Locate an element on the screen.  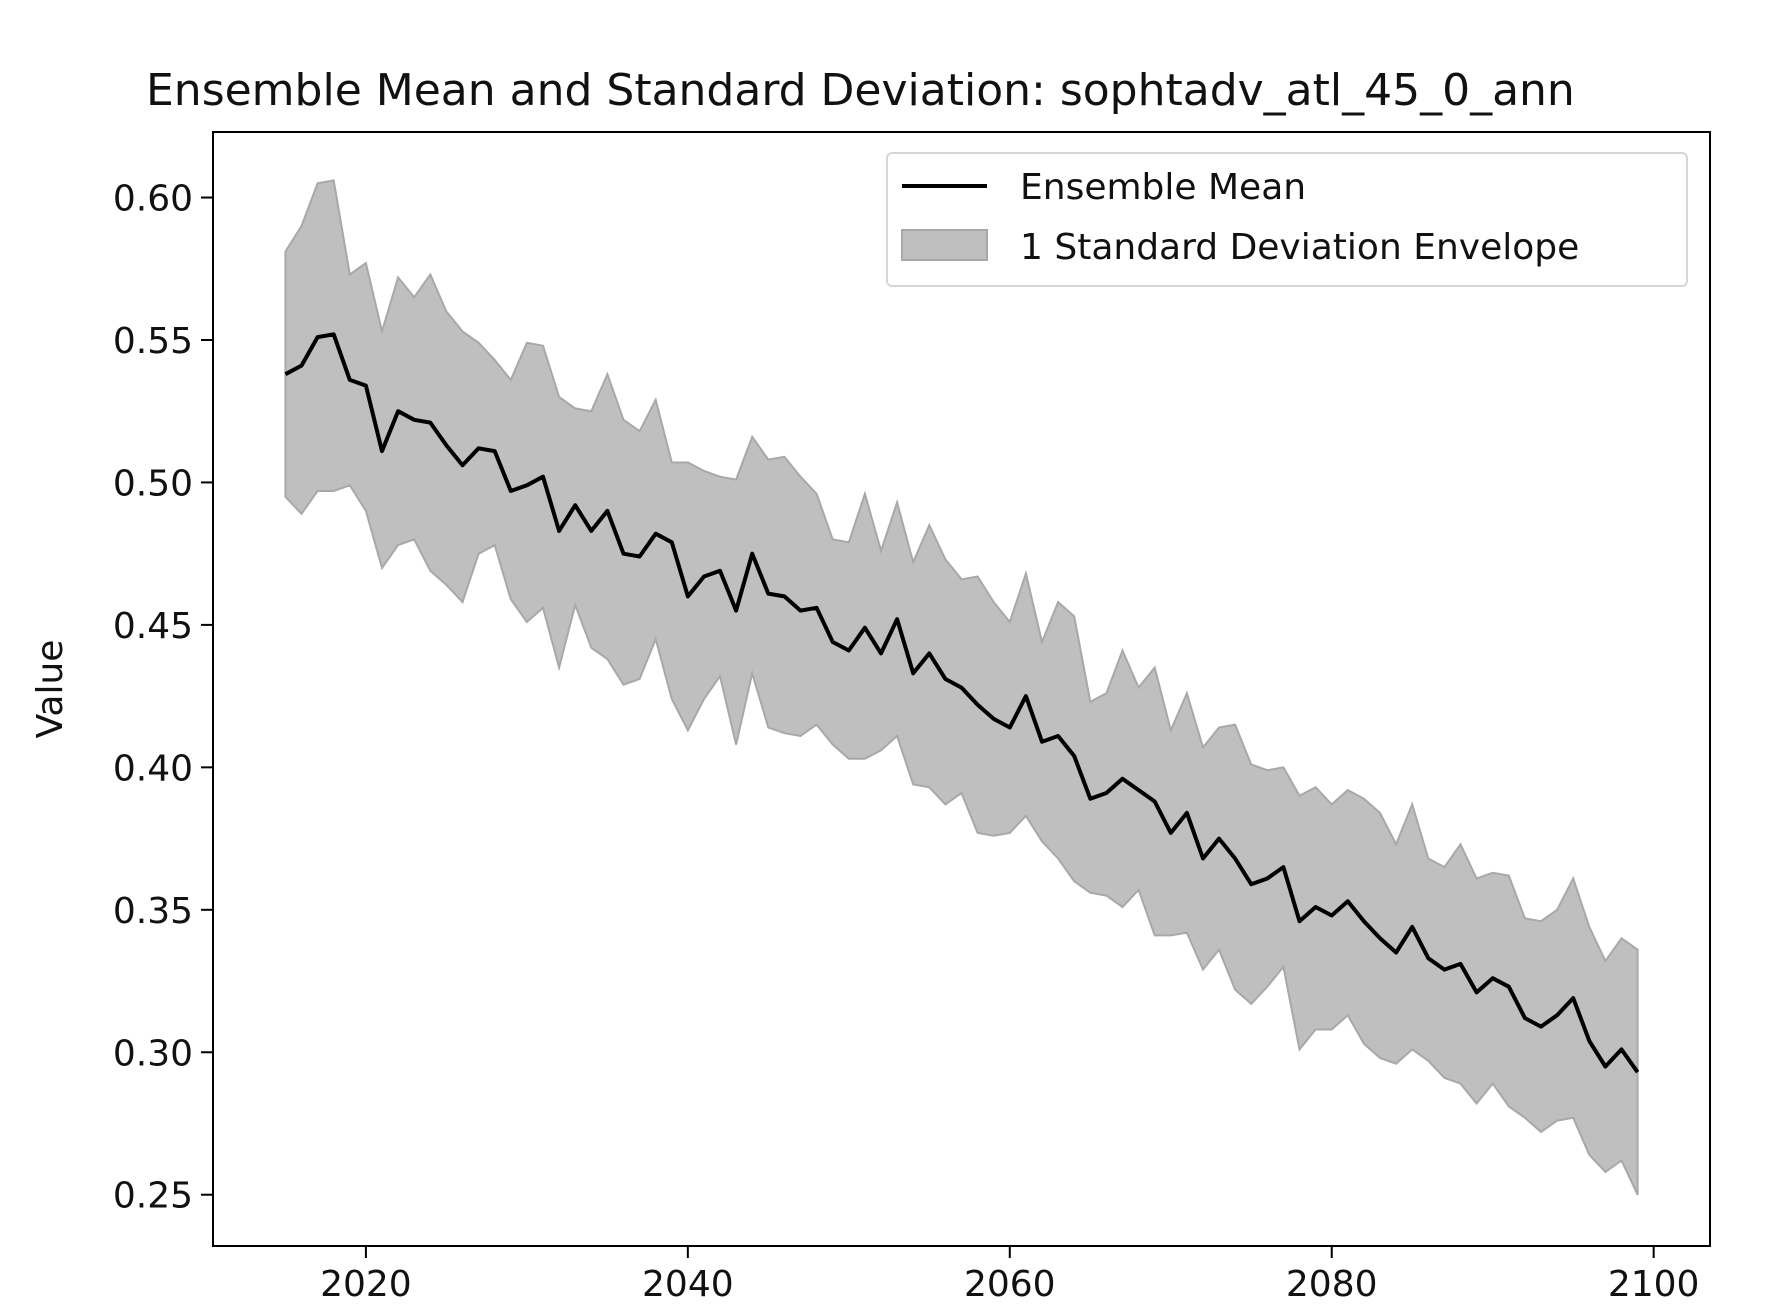
x-tick-label: 2020 is located at coordinates (366, 1284).